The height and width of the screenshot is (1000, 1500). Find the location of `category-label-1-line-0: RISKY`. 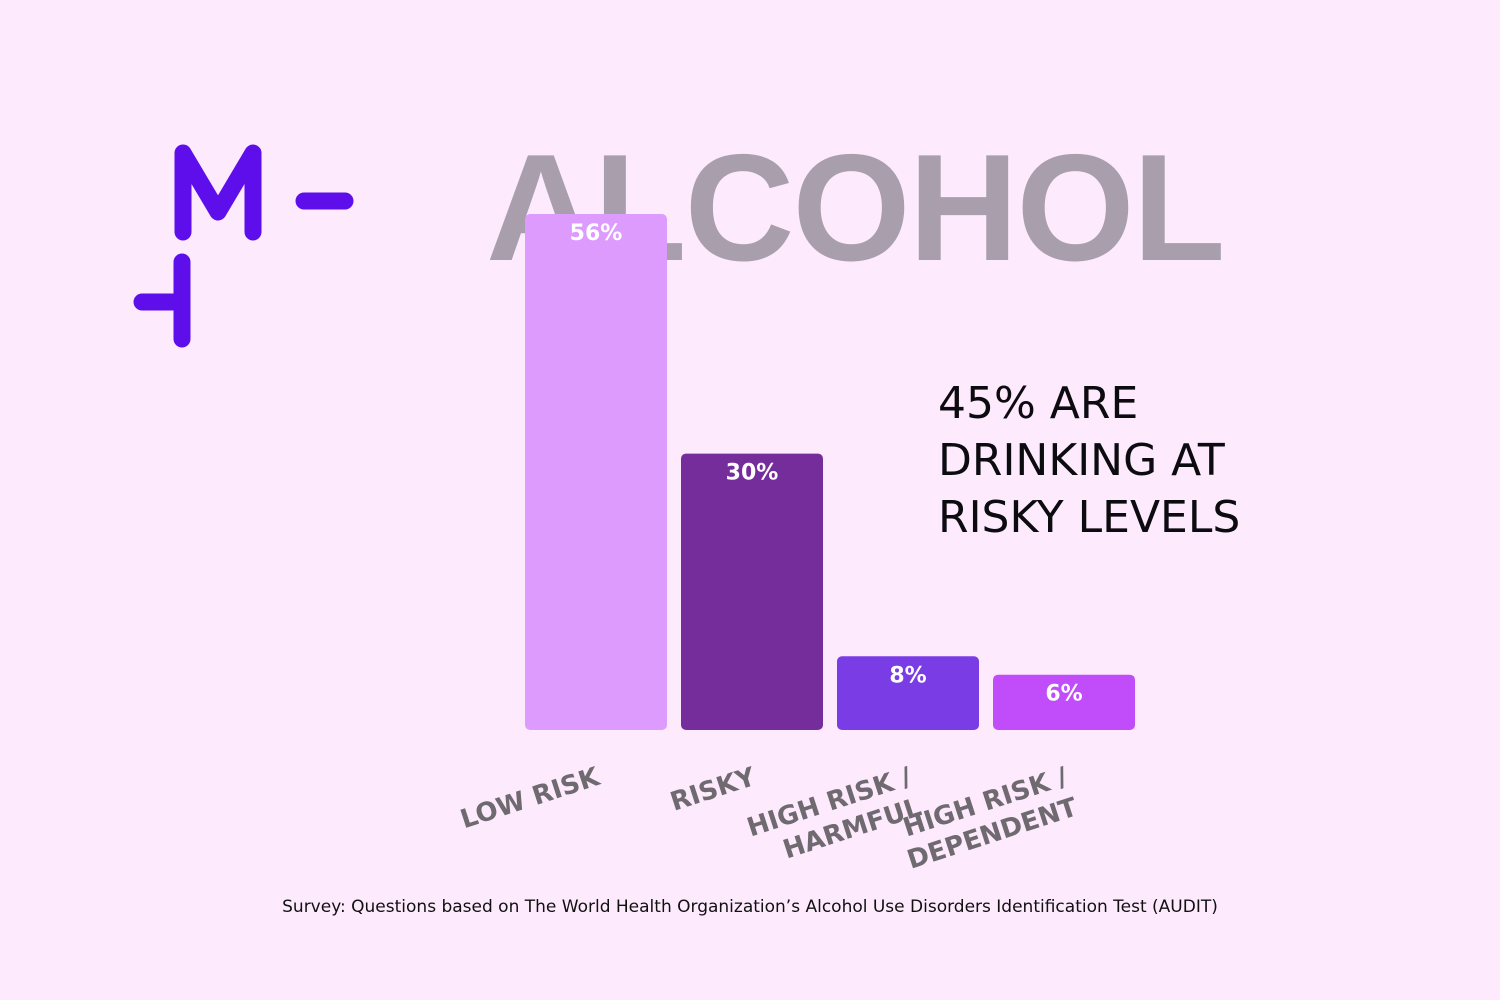

category-label-1-line-0: RISKY is located at coordinates (714, 790).